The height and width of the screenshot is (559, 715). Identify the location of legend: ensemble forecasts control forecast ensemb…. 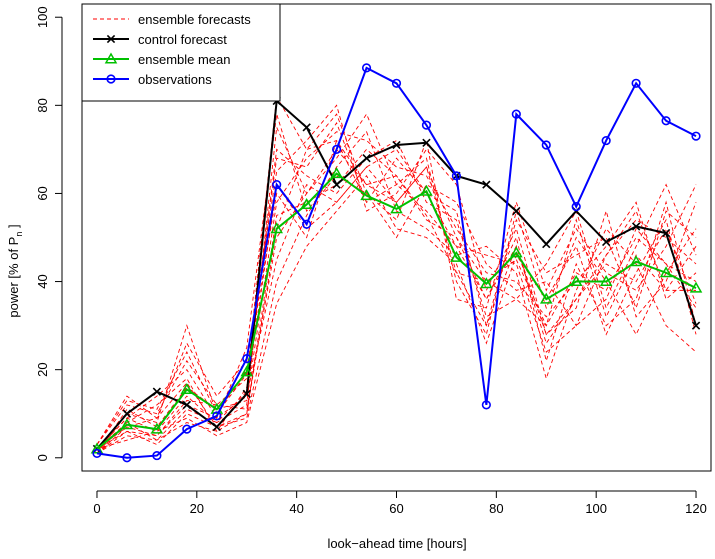
(181, 52).